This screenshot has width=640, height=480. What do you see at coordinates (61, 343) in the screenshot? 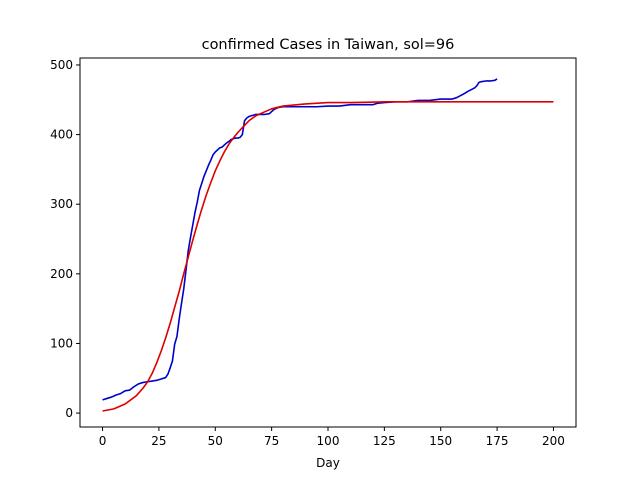
I see `y-tick-label: 100` at bounding box center [61, 343].